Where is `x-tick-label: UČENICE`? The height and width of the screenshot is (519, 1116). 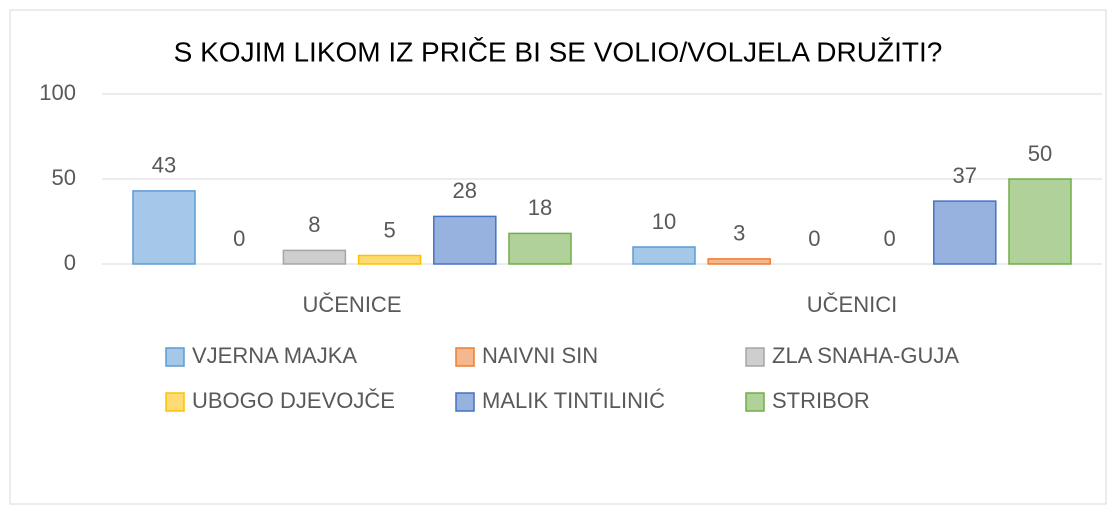 x-tick-label: UČENICE is located at coordinates (351, 304).